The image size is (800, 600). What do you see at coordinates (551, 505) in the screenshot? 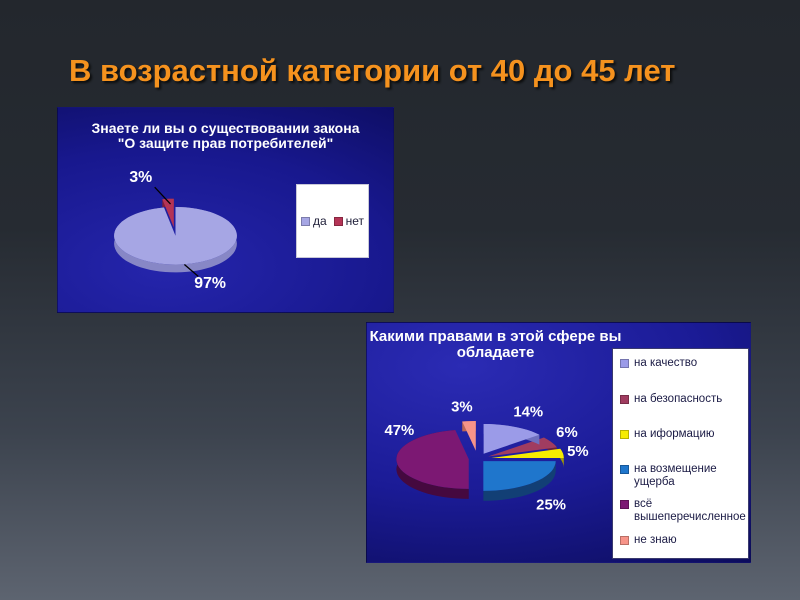
I see `pie-data-label: 25%` at bounding box center [551, 505].